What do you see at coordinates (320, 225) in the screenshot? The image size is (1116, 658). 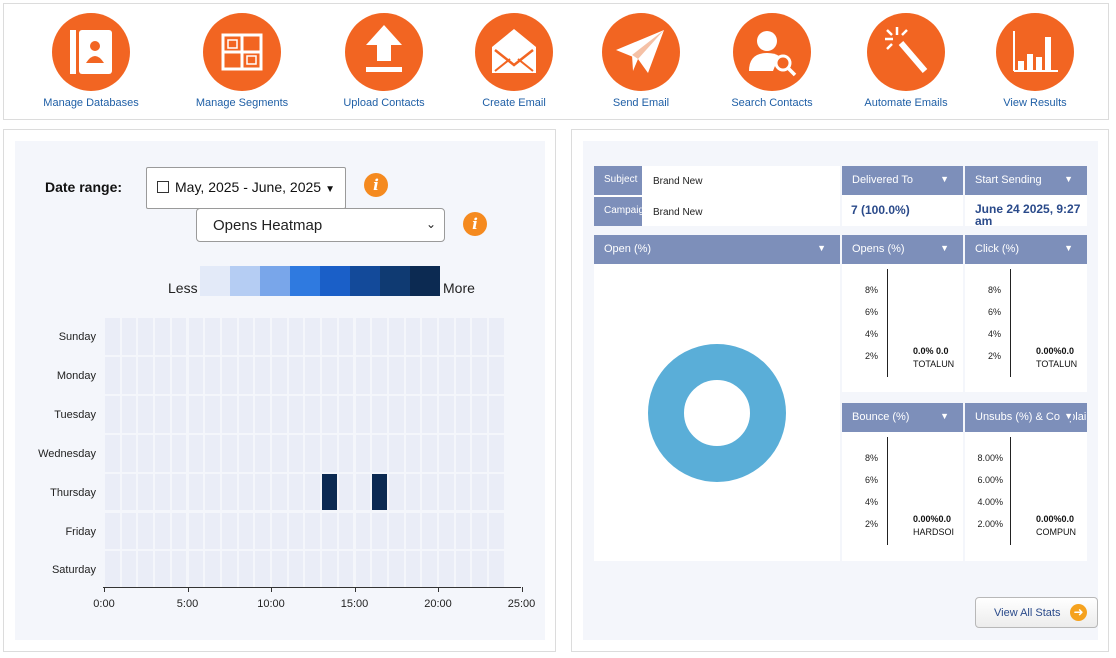 I see `heatmap-metric-select: Opens Heatmap ⌄` at bounding box center [320, 225].